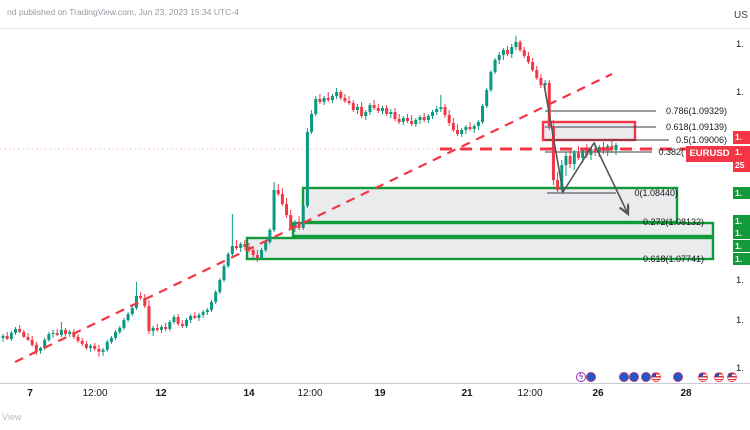  What do you see at coordinates (581, 377) in the screenshot?
I see `economic-event-flash-icon: ϟ` at bounding box center [581, 377].